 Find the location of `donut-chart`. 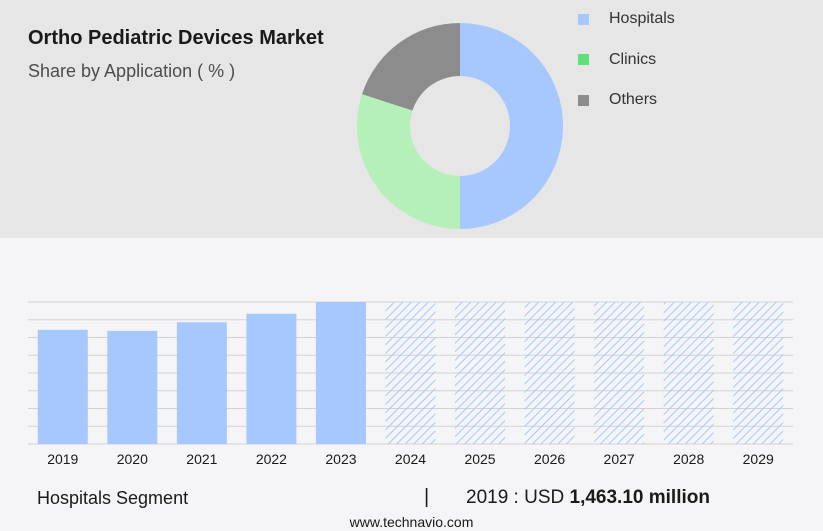

donut-chart is located at coordinates (460, 126).